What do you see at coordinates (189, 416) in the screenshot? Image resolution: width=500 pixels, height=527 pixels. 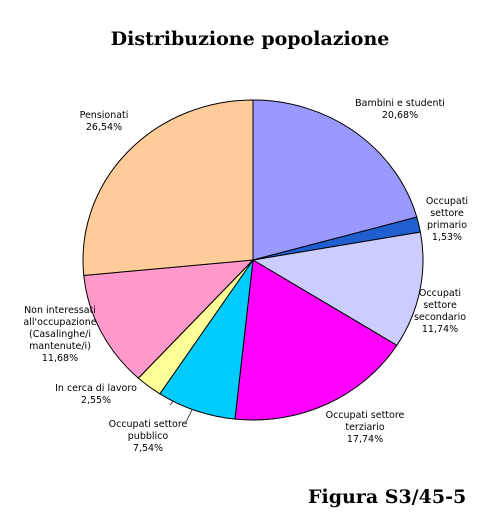 I see `leader-line` at bounding box center [189, 416].